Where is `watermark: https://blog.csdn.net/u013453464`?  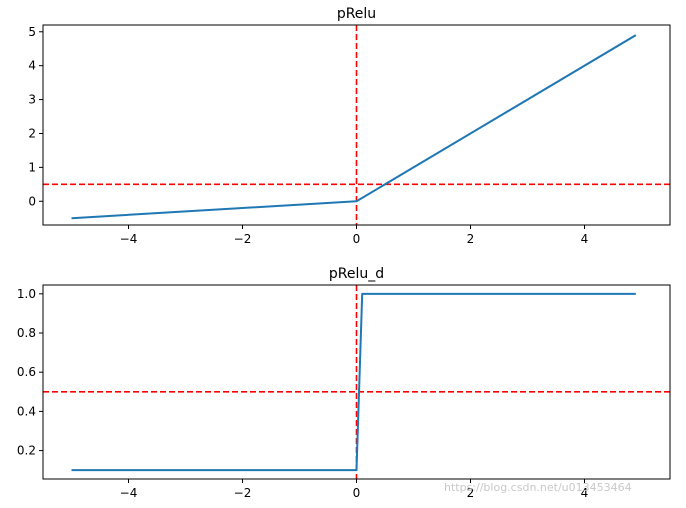
watermark: https://blog.csdn.net/u013453464 is located at coordinates (538, 487).